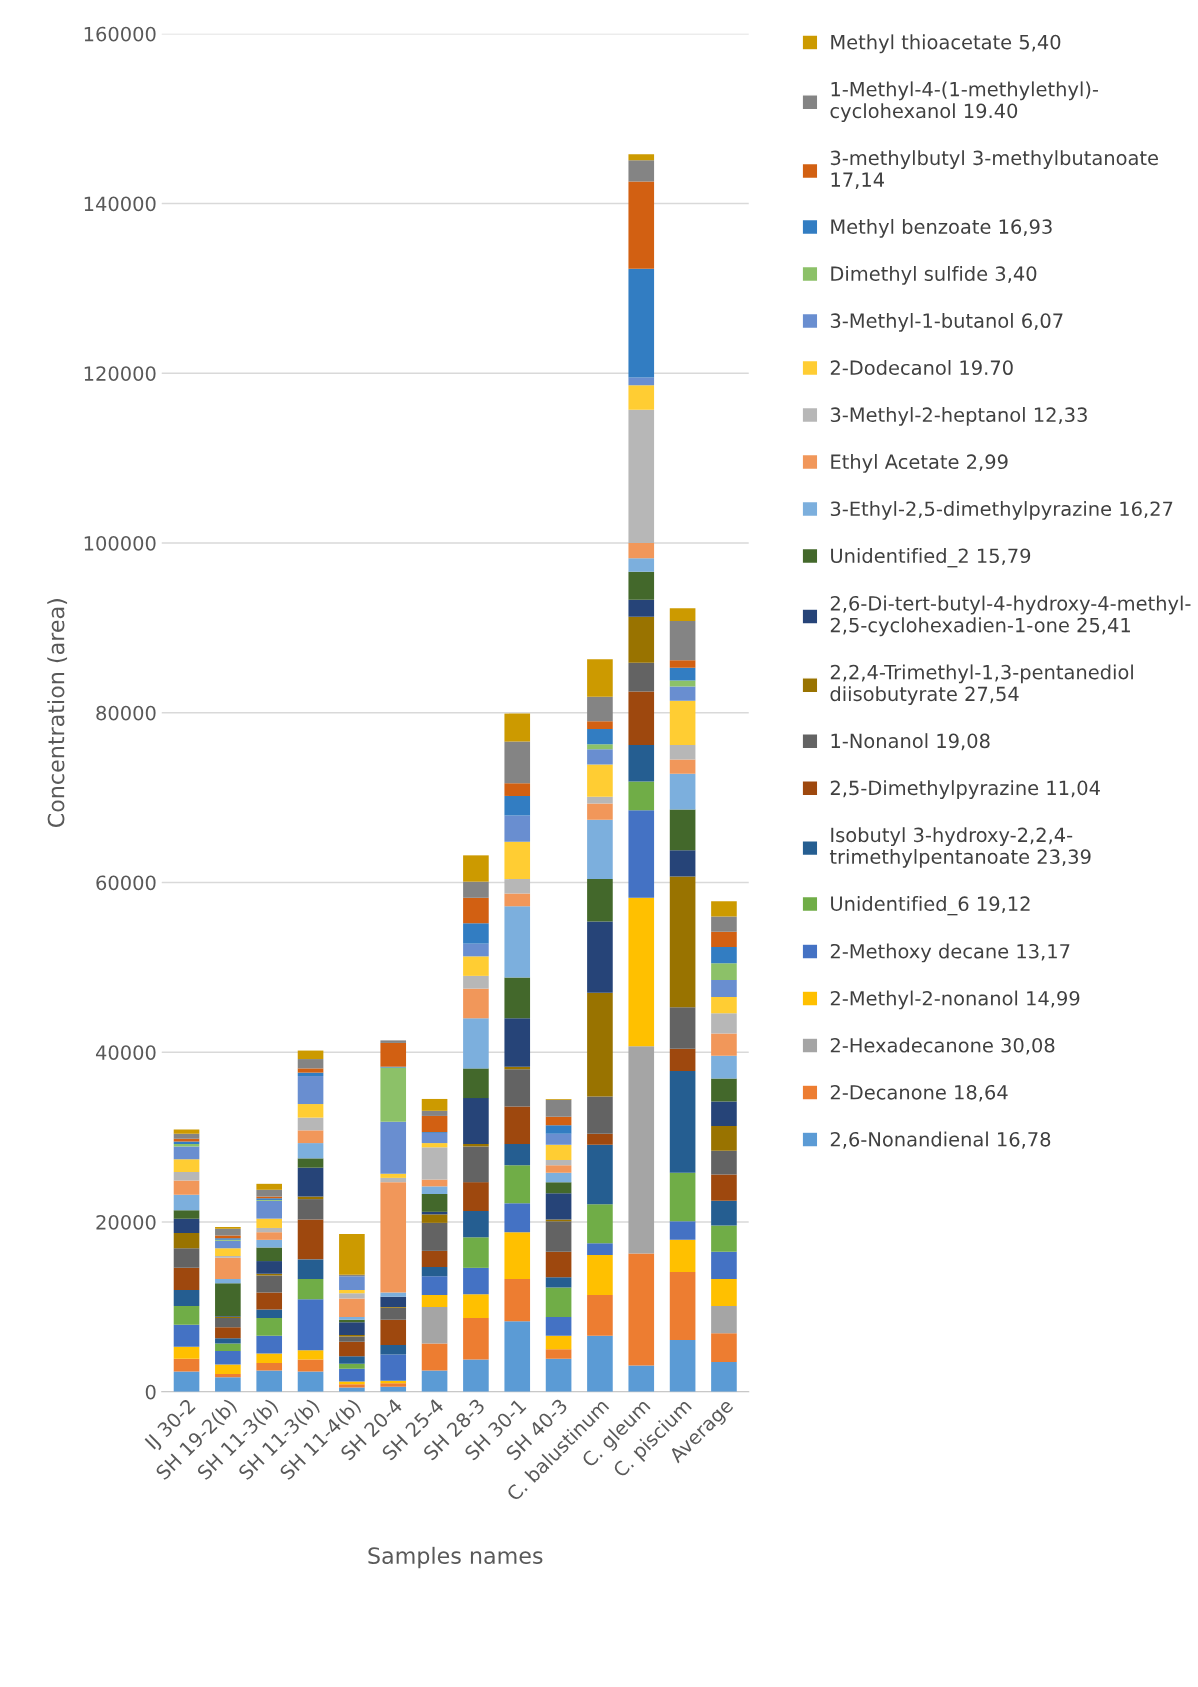 This screenshot has height=1687, width=1198. What do you see at coordinates (934, 275) in the screenshot?
I see `legend-label: Dimethyl sulfide 3,40` at bounding box center [934, 275].